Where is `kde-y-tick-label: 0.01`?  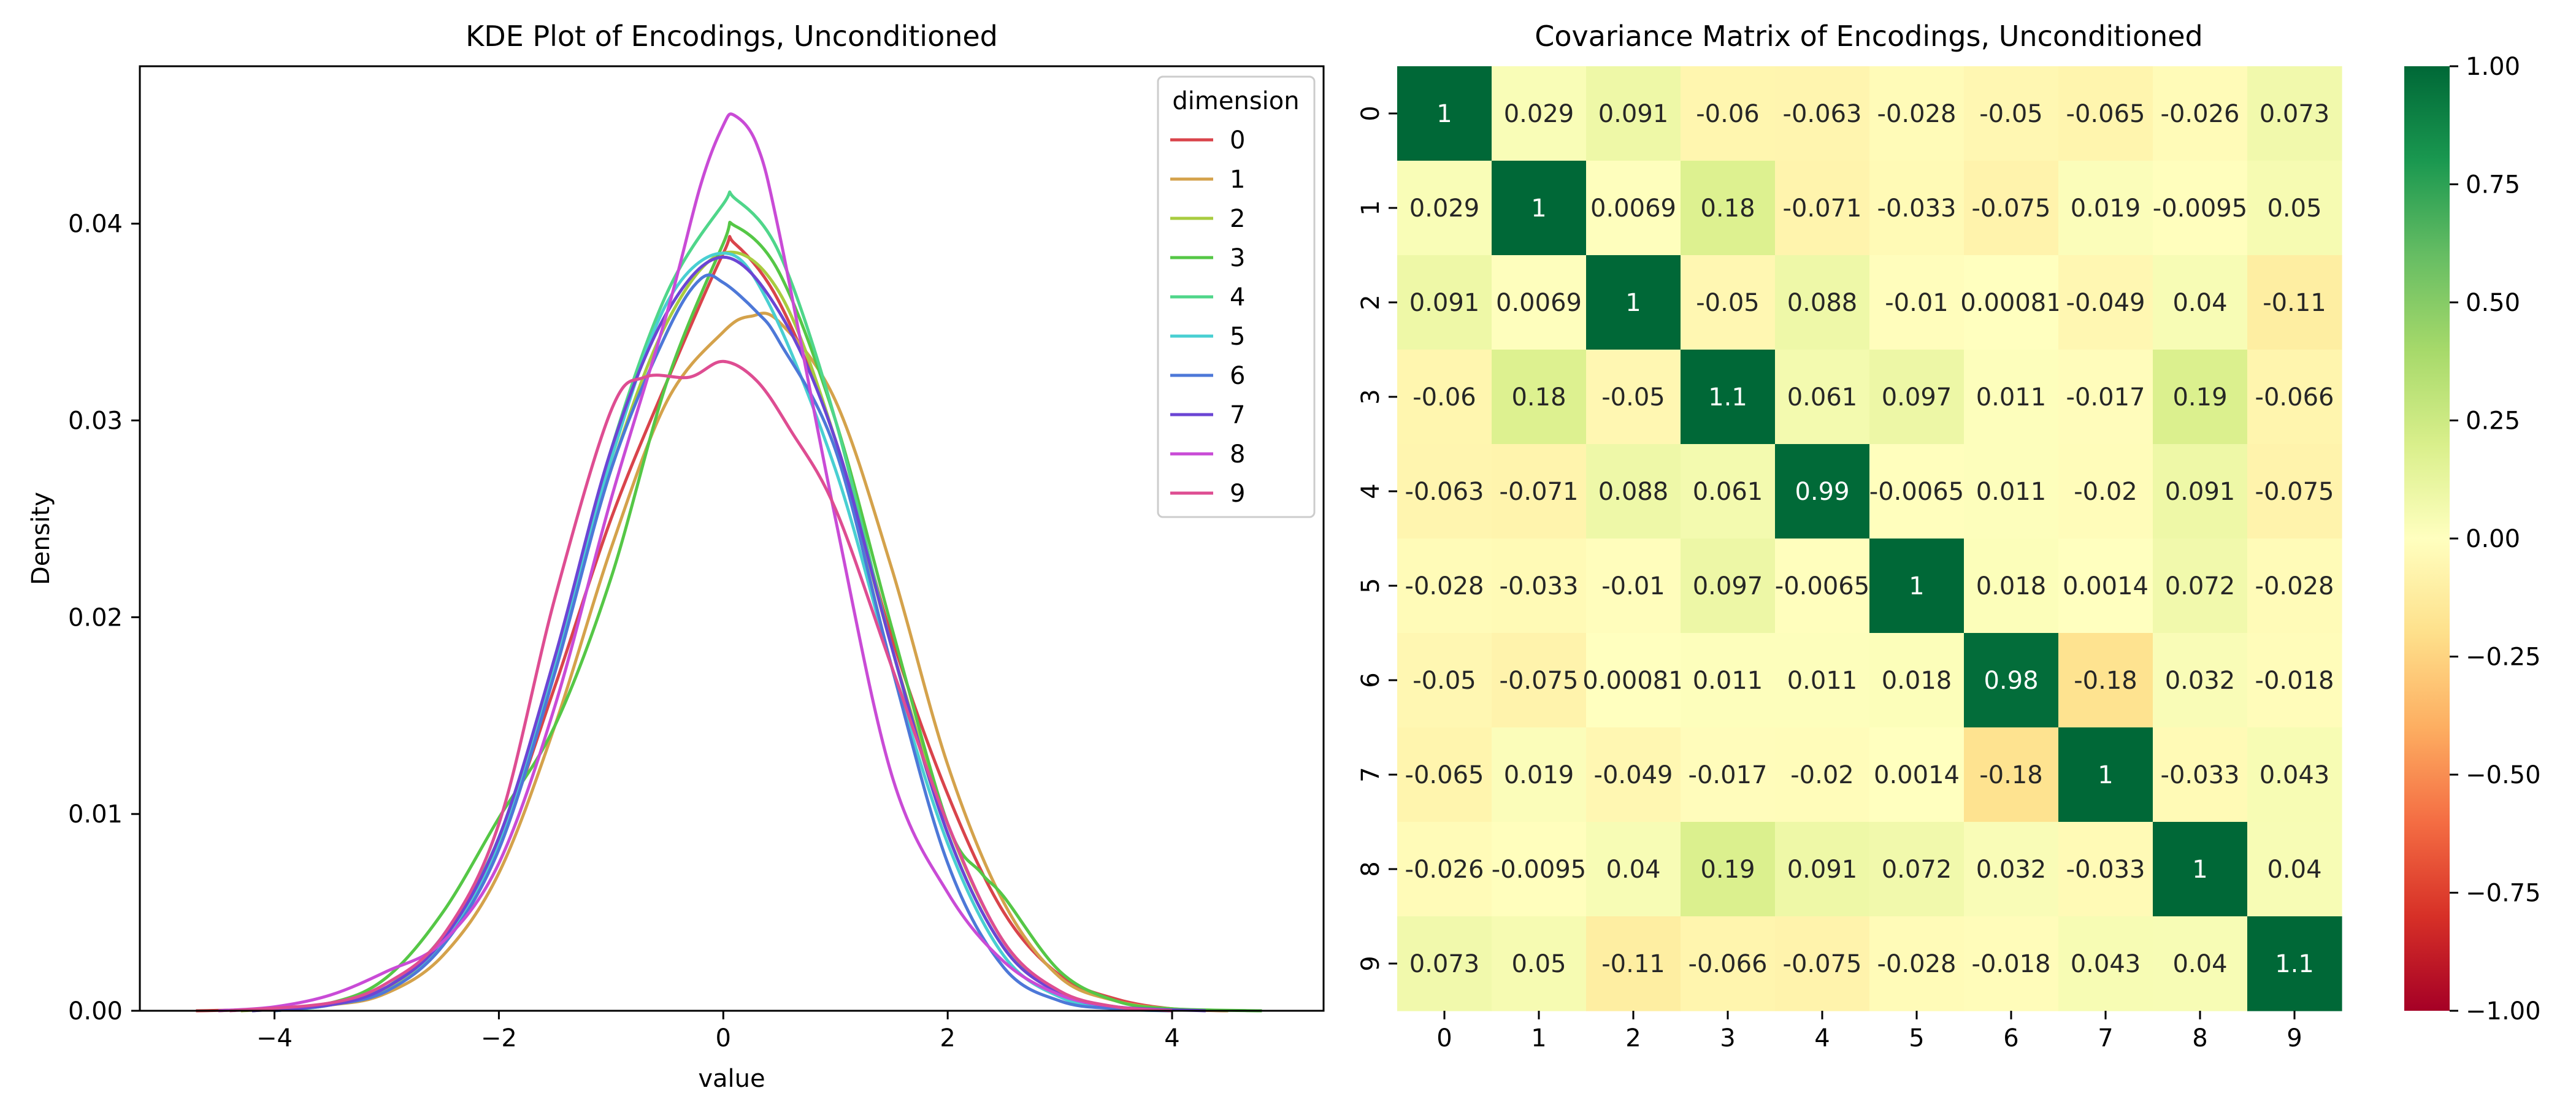 kde-y-tick-label: 0.01 is located at coordinates (95, 814).